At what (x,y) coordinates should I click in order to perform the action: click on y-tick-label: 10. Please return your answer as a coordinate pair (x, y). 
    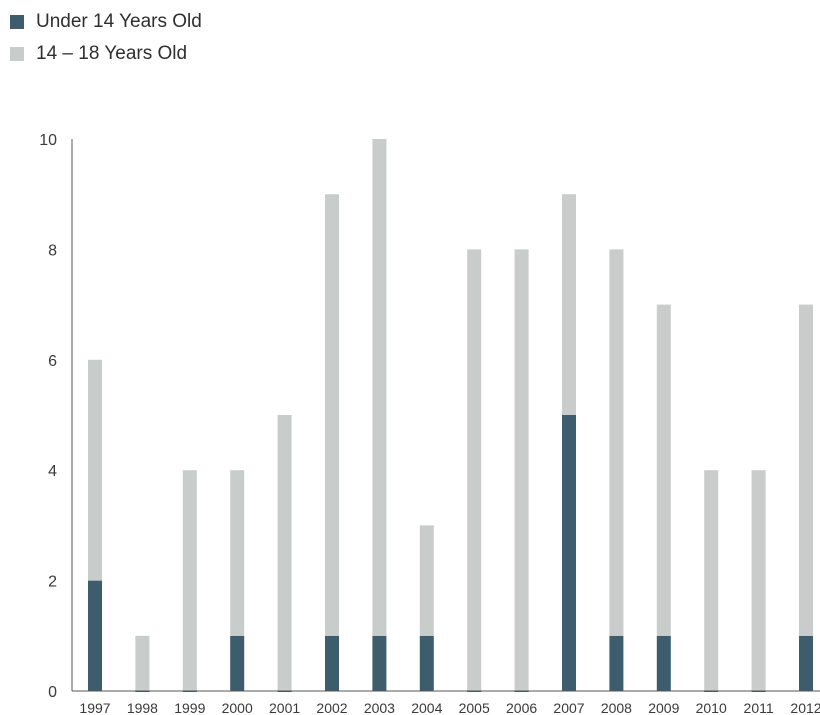
    Looking at the image, I should click on (48, 140).